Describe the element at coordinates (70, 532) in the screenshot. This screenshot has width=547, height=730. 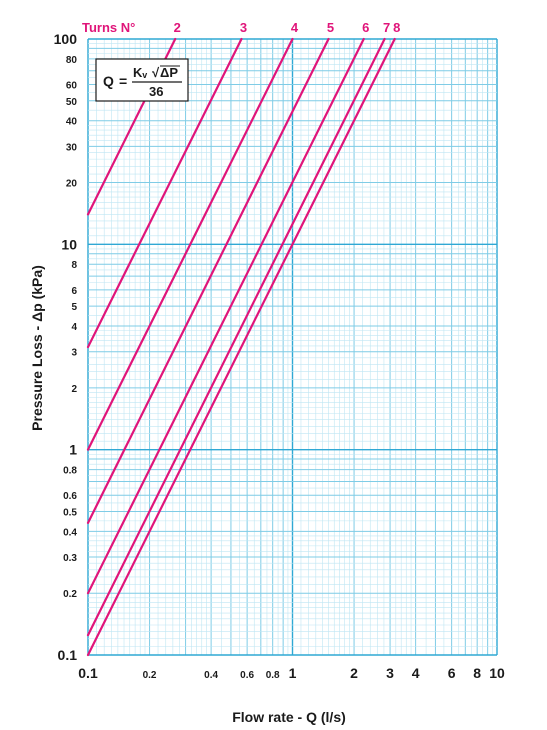
I see `y-tick-label: 0.4` at that location.